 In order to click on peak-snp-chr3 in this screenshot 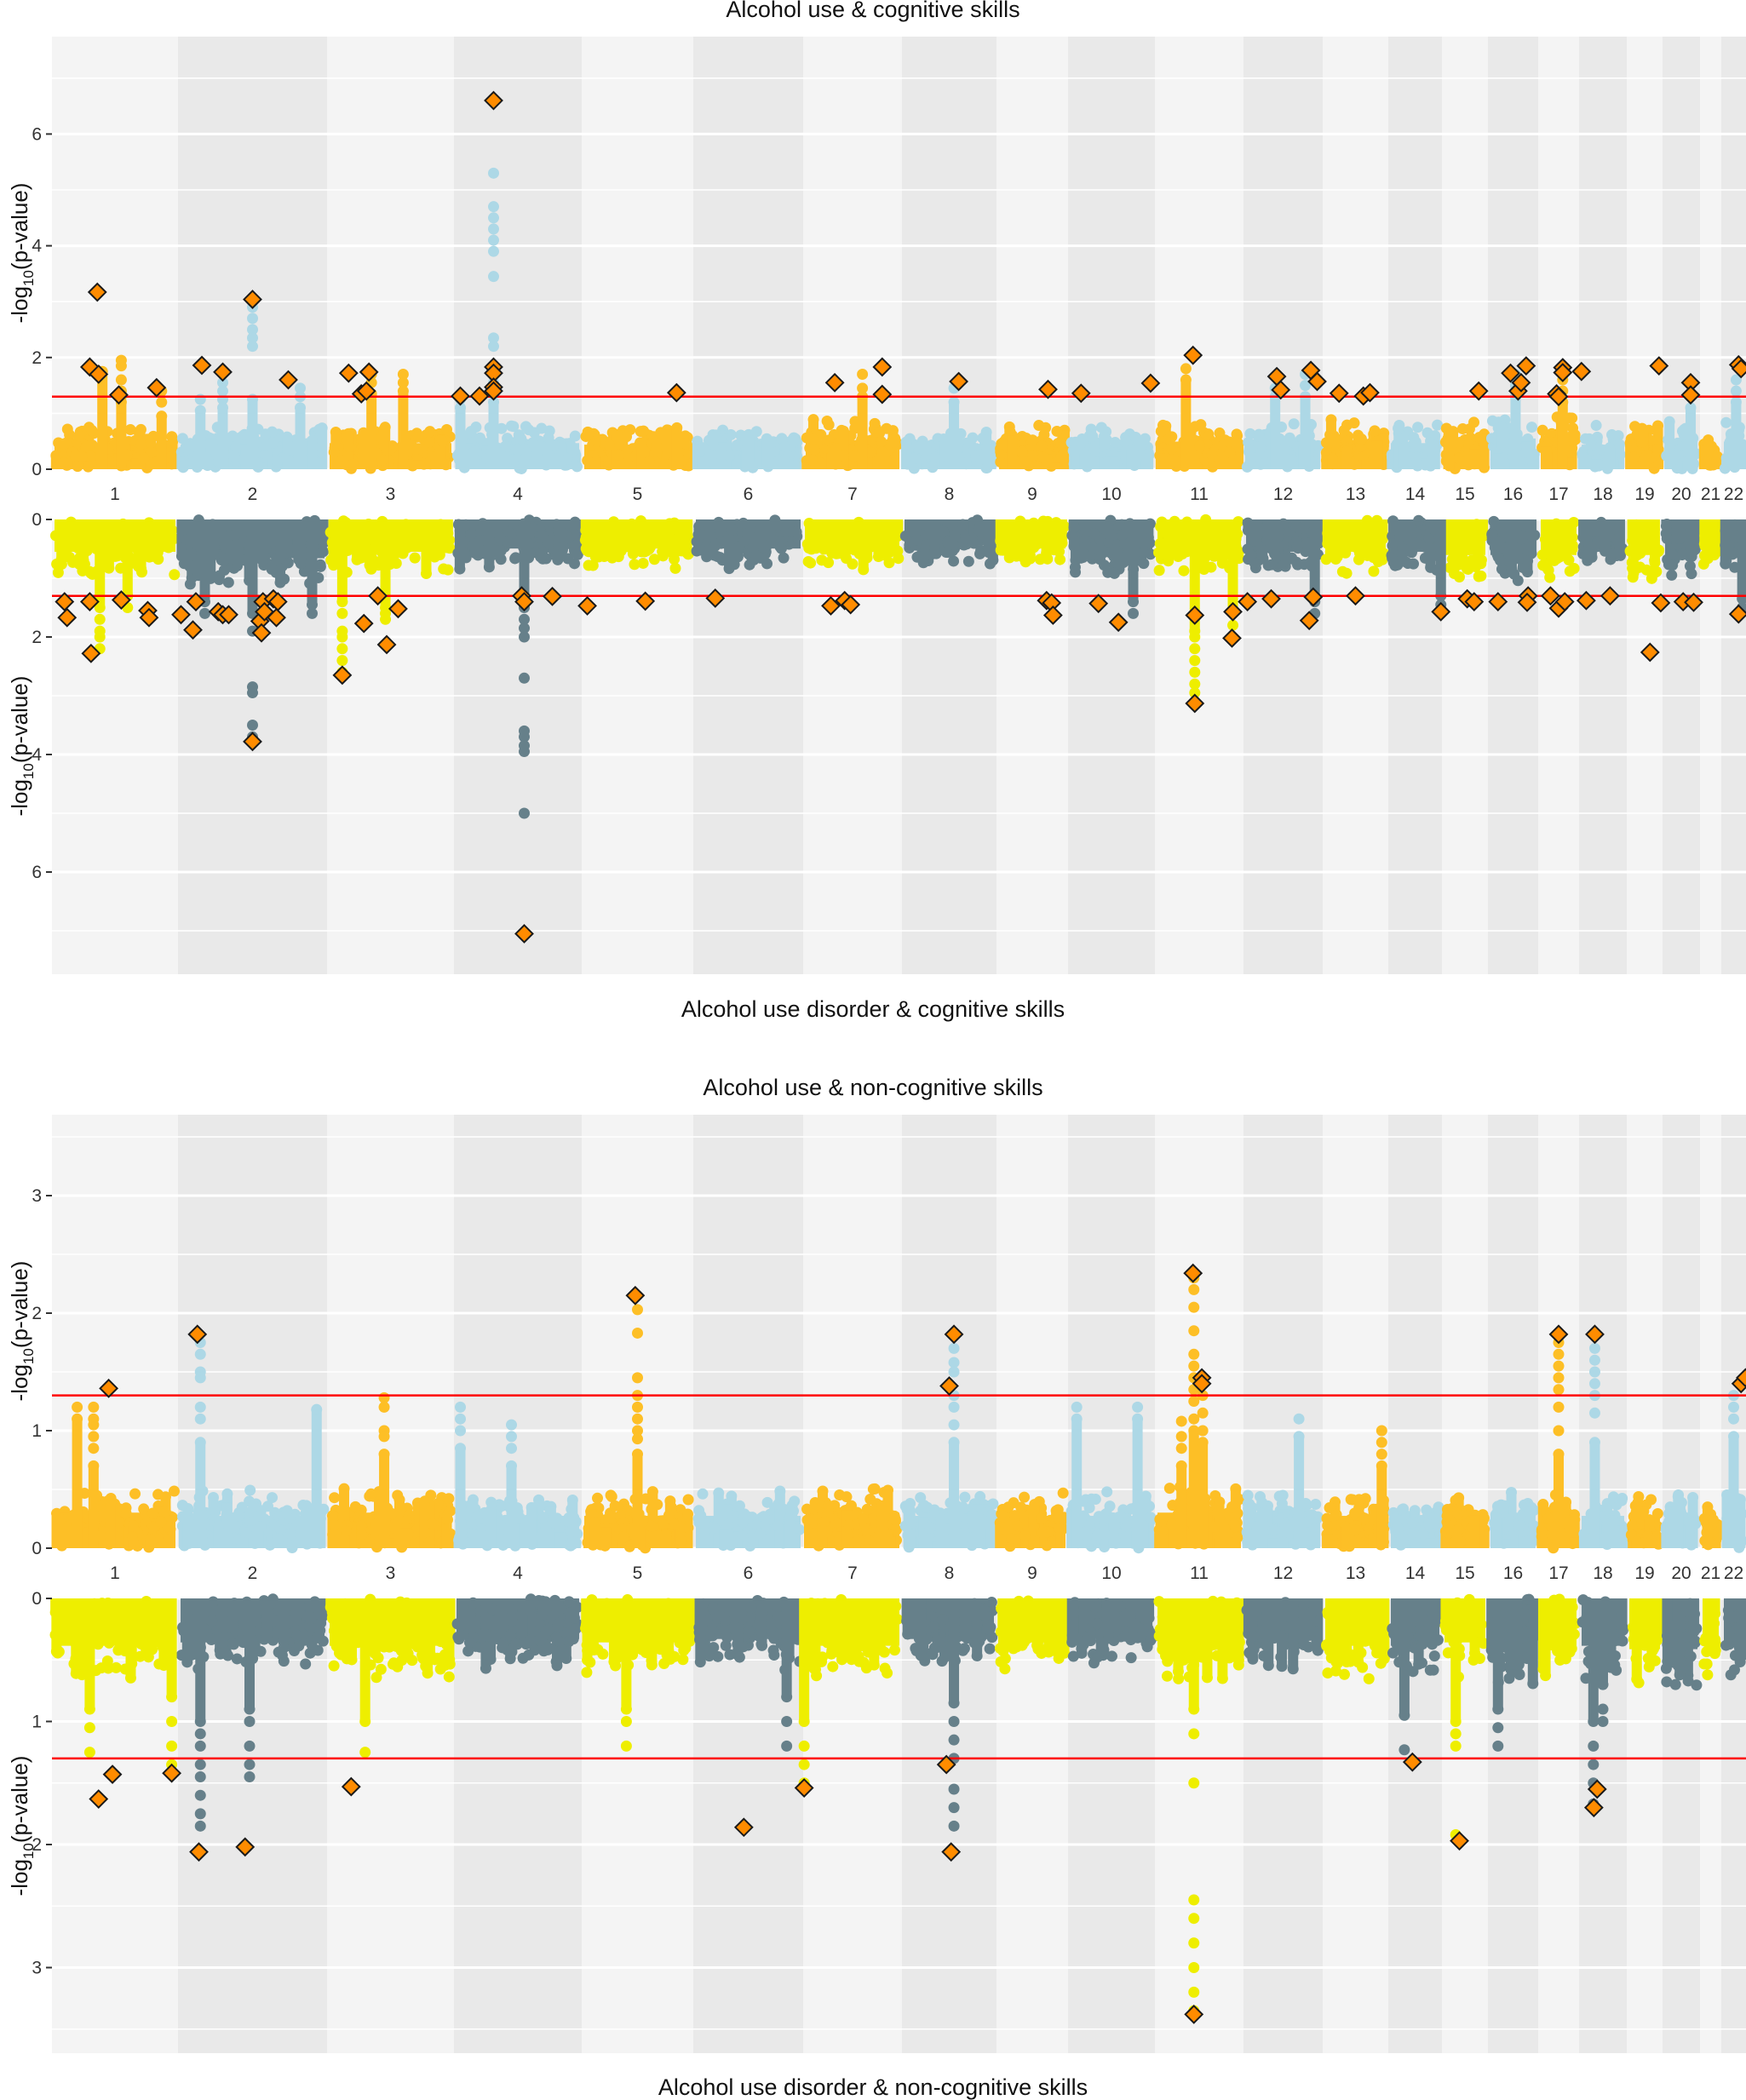, I will do `click(403, 391)`.